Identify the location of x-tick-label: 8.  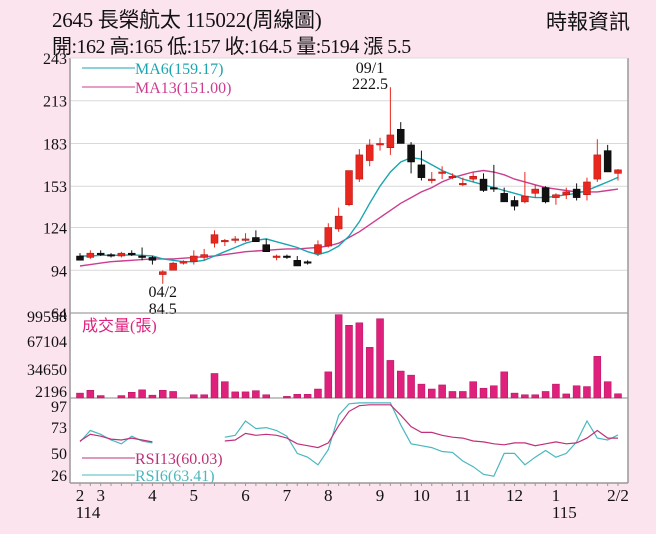
(328, 495).